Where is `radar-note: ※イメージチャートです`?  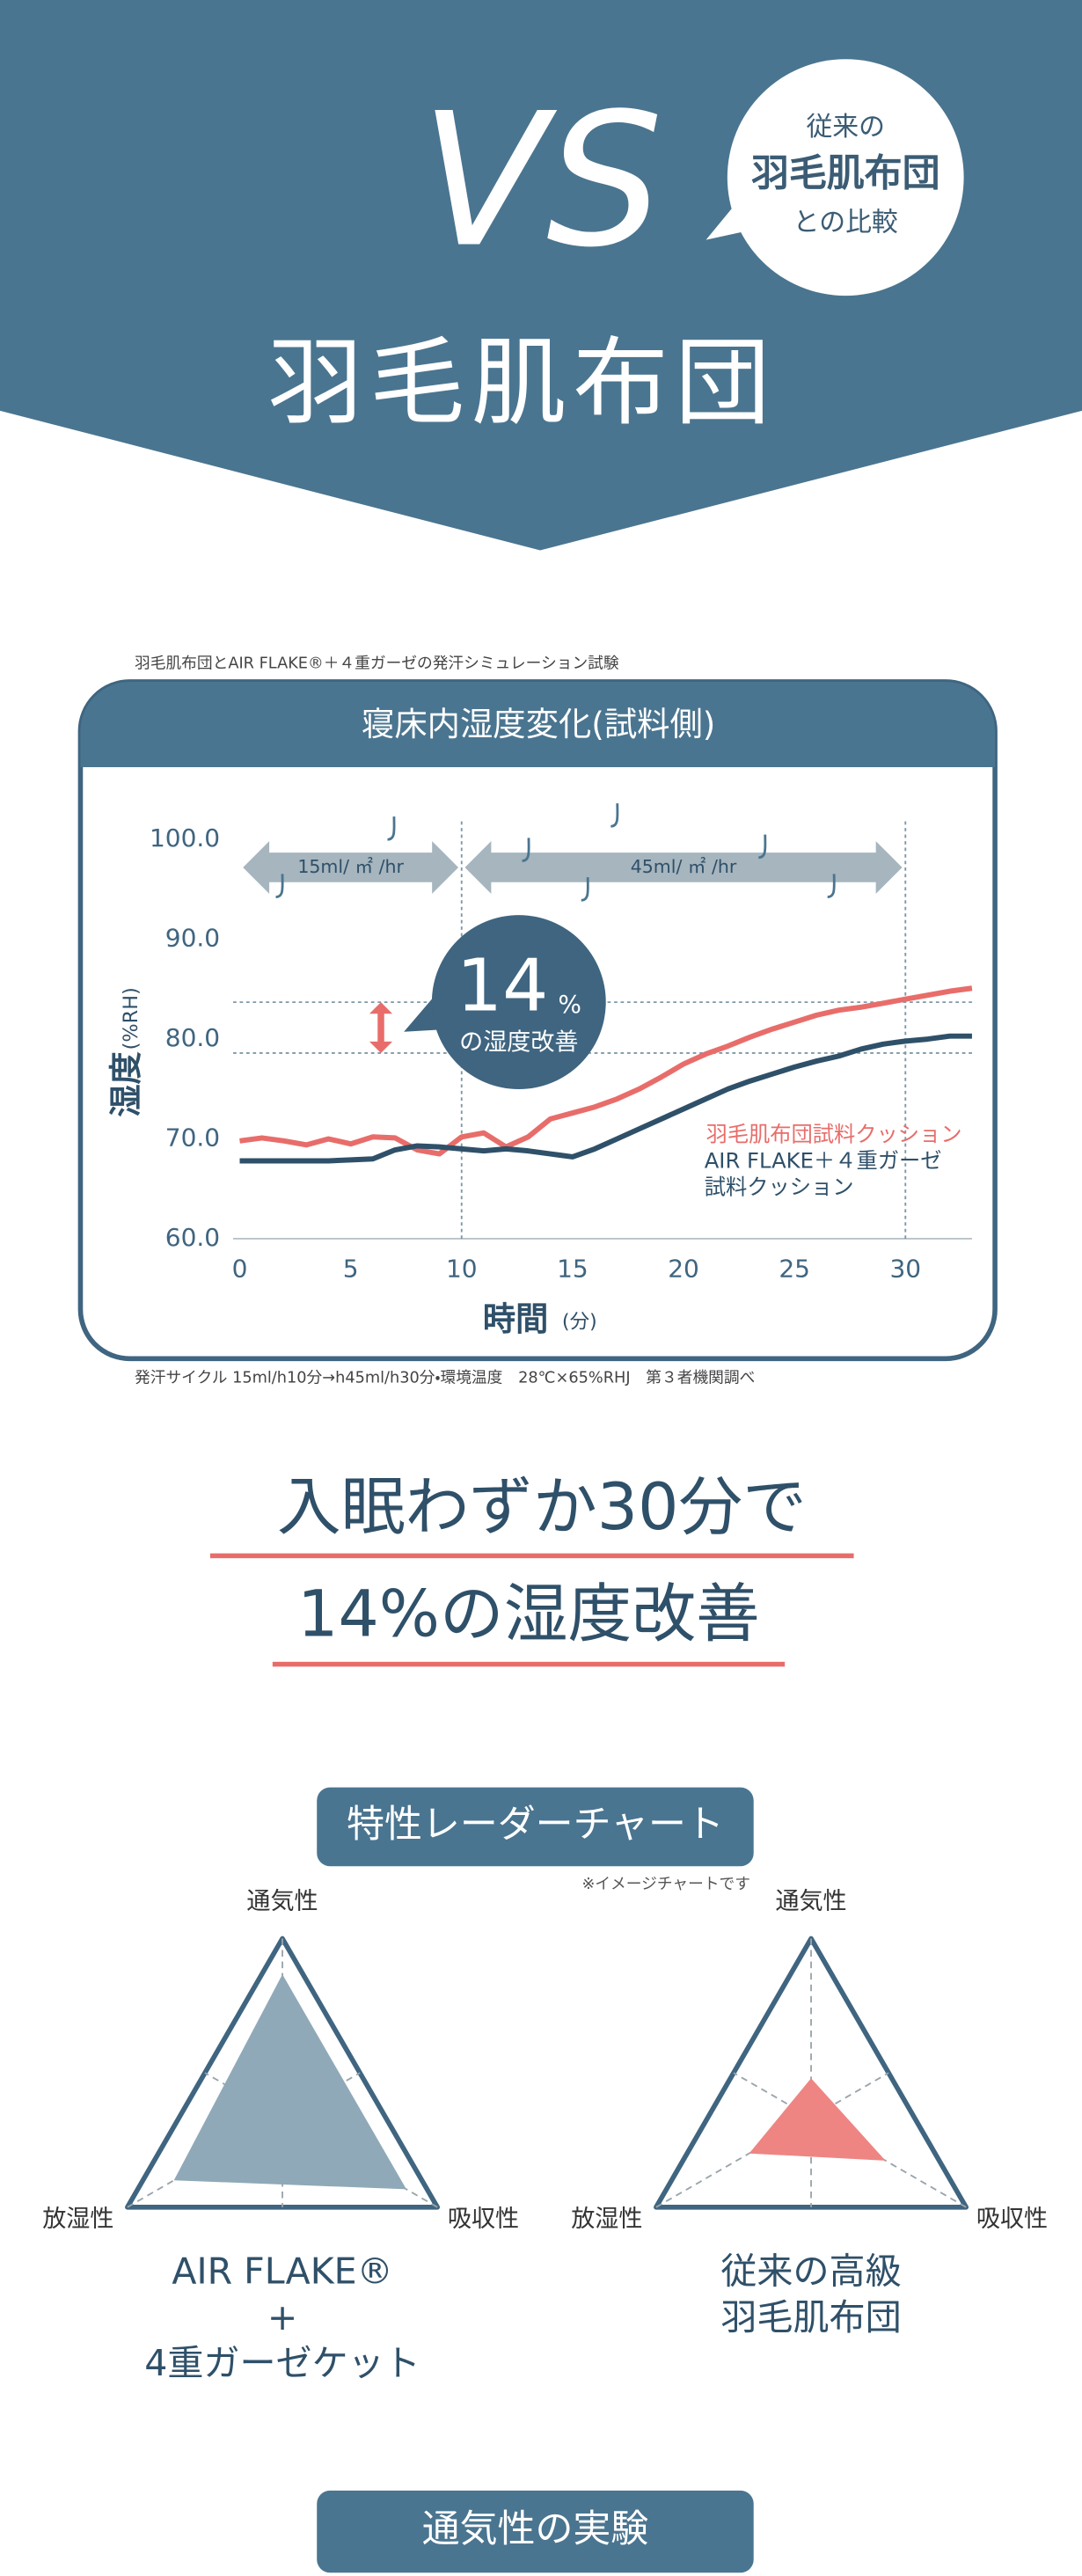
radar-note: ※イメージチャートです is located at coordinates (666, 1885).